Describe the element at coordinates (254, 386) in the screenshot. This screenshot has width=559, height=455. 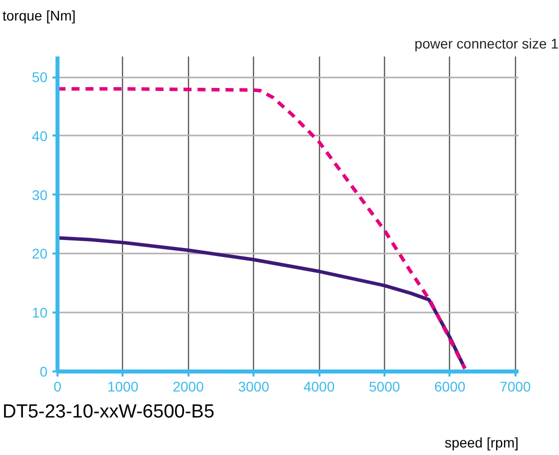
I see `x-tick-label: 3000` at that location.